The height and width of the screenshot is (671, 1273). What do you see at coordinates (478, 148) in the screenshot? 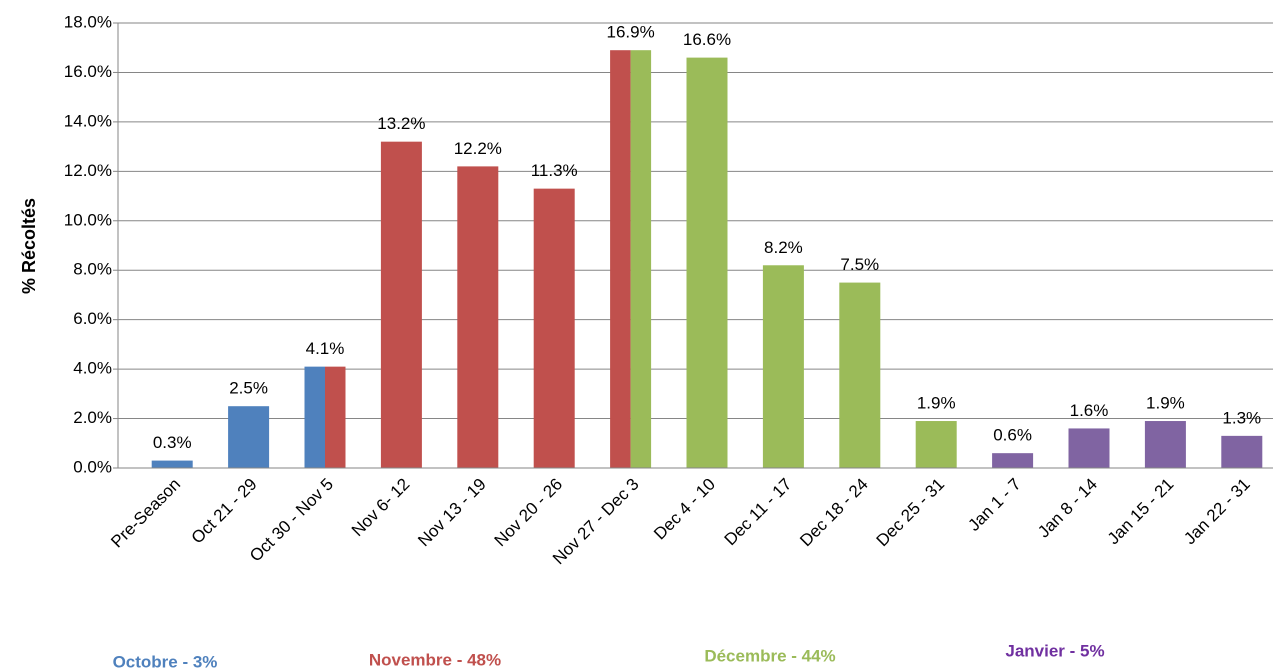
I see `value-label: 12.2%` at bounding box center [478, 148].